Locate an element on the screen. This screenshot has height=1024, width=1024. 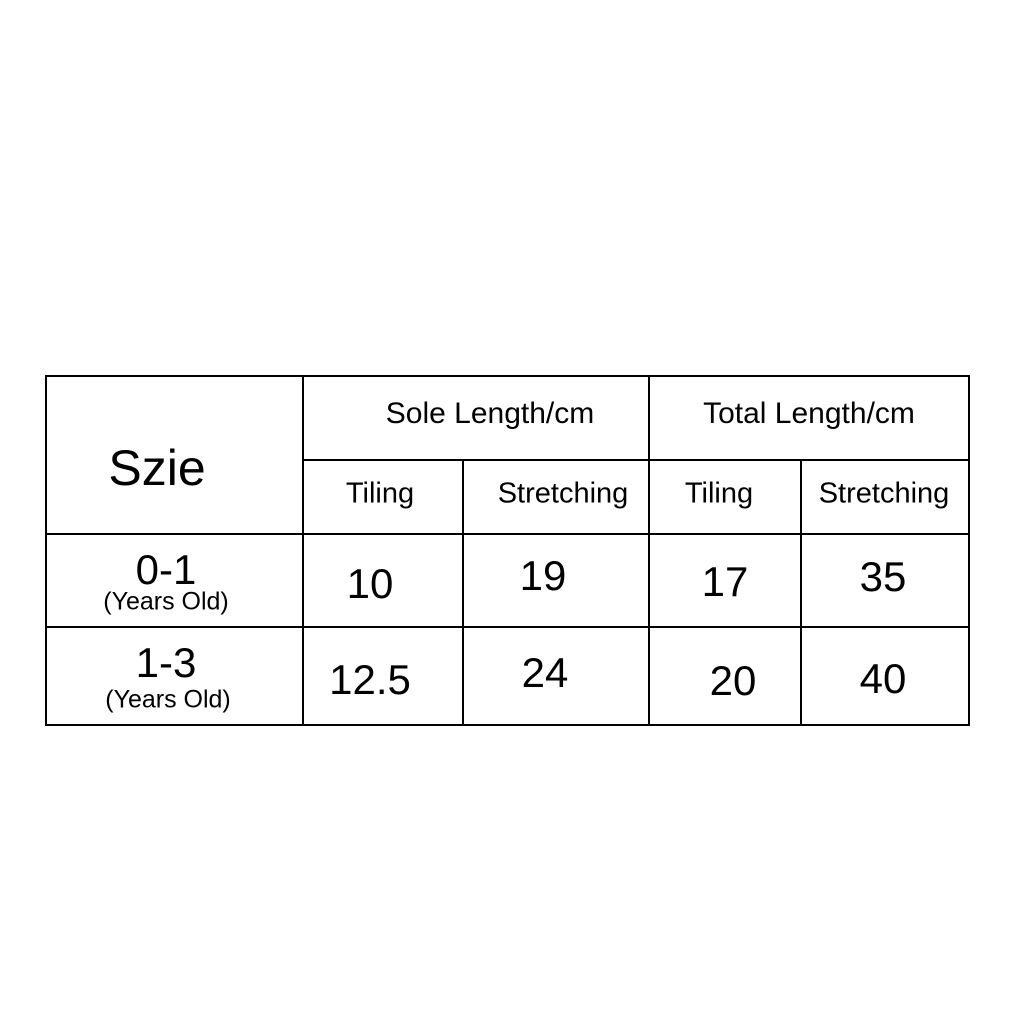
cell-value: 40 is located at coordinates (883, 678).